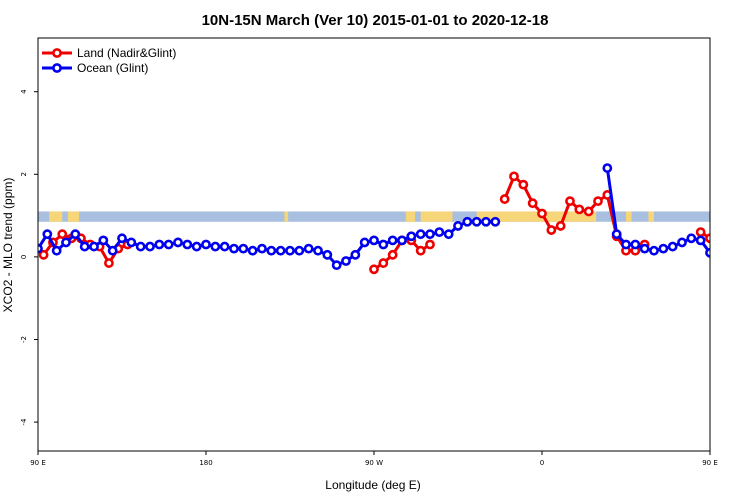 Image resolution: width=750 pixels, height=500 pixels. I want to click on x-tick-label: 90 W, so click(374, 463).